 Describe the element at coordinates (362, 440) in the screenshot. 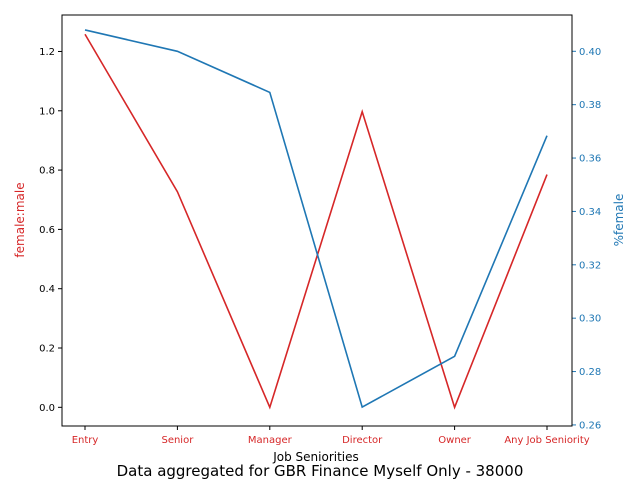

I see `x-tick-label: Director` at that location.